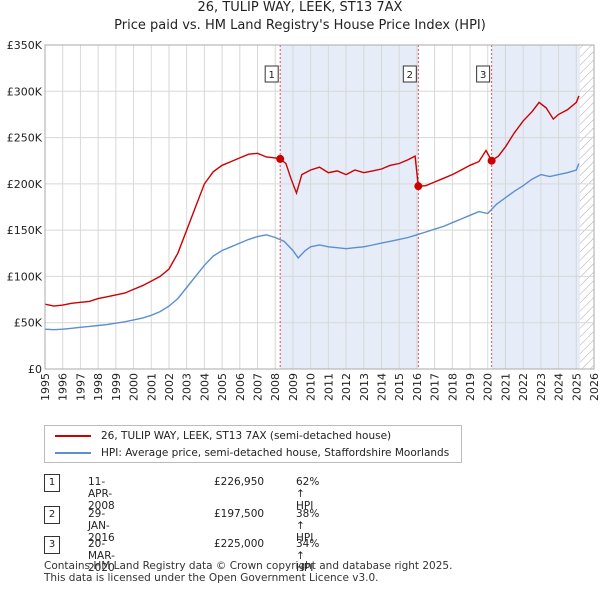 The image size is (600, 590). I want to click on x-tick-label: 2014, so click(381, 387).